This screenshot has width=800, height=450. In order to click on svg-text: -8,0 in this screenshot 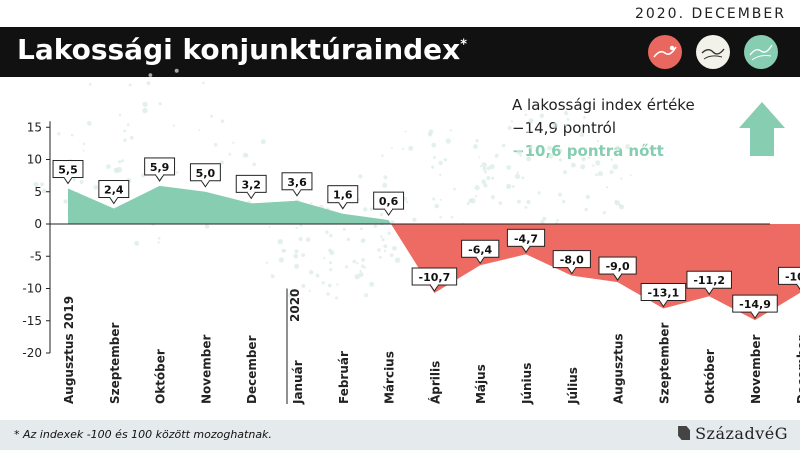, I will do `click(572, 260)`.